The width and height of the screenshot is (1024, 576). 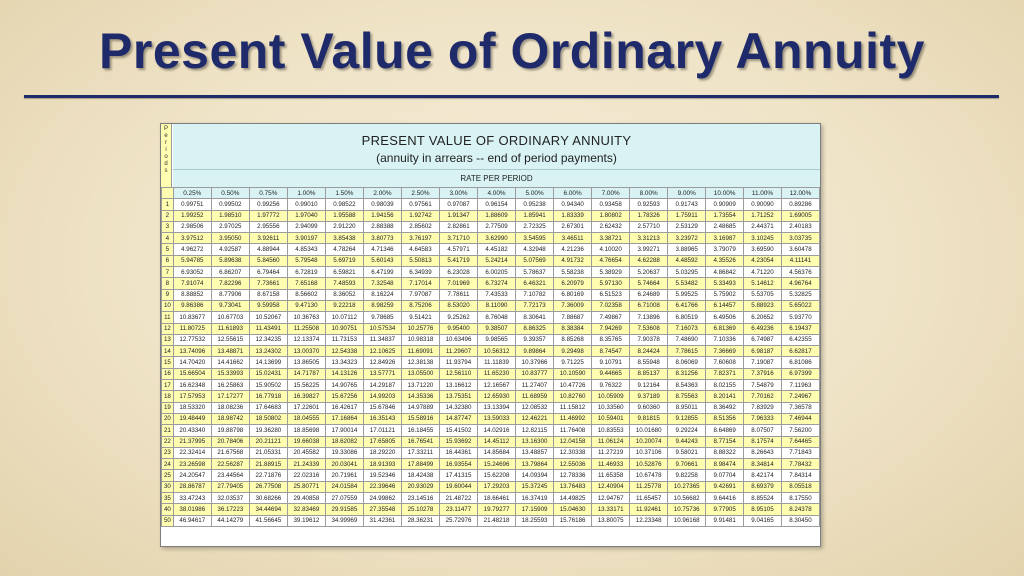 I want to click on rate-per-period-label: RATE PER PERIOD, so click(x=496, y=178).